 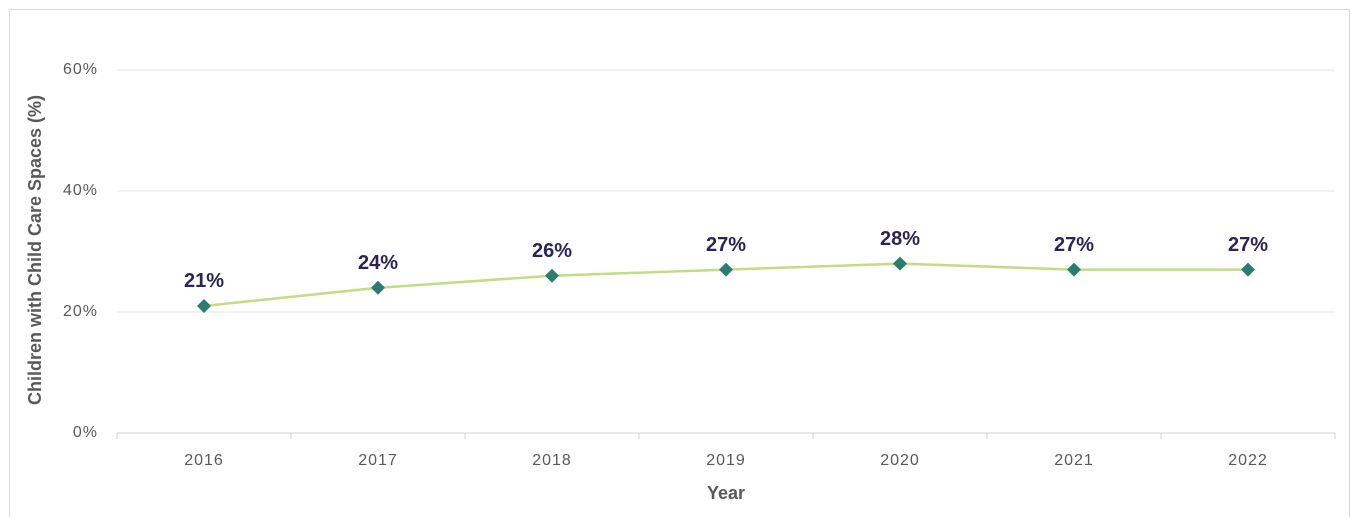 I want to click on data-label: 28%, so click(x=900, y=239).